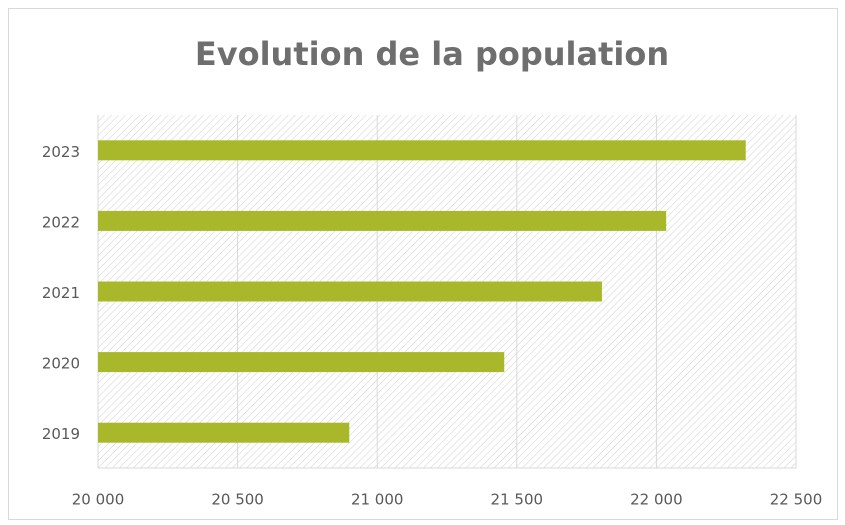  I want to click on y-tick-label: 2021, so click(61, 293).